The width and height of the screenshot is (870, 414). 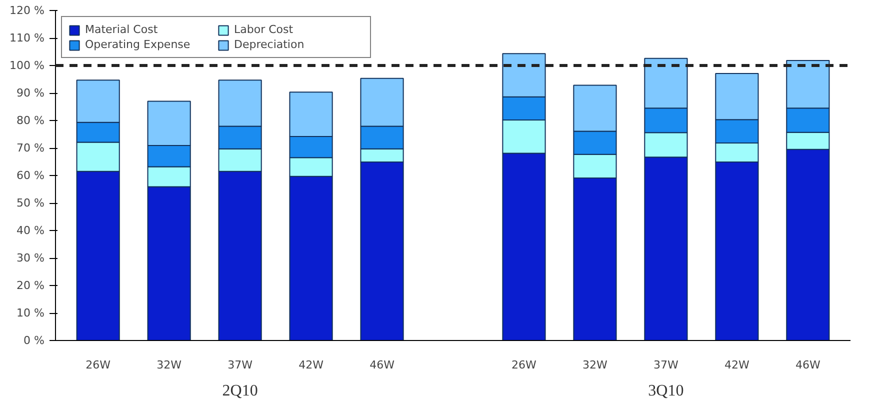 I want to click on y-tick-label: 50 %, so click(x=30, y=203).